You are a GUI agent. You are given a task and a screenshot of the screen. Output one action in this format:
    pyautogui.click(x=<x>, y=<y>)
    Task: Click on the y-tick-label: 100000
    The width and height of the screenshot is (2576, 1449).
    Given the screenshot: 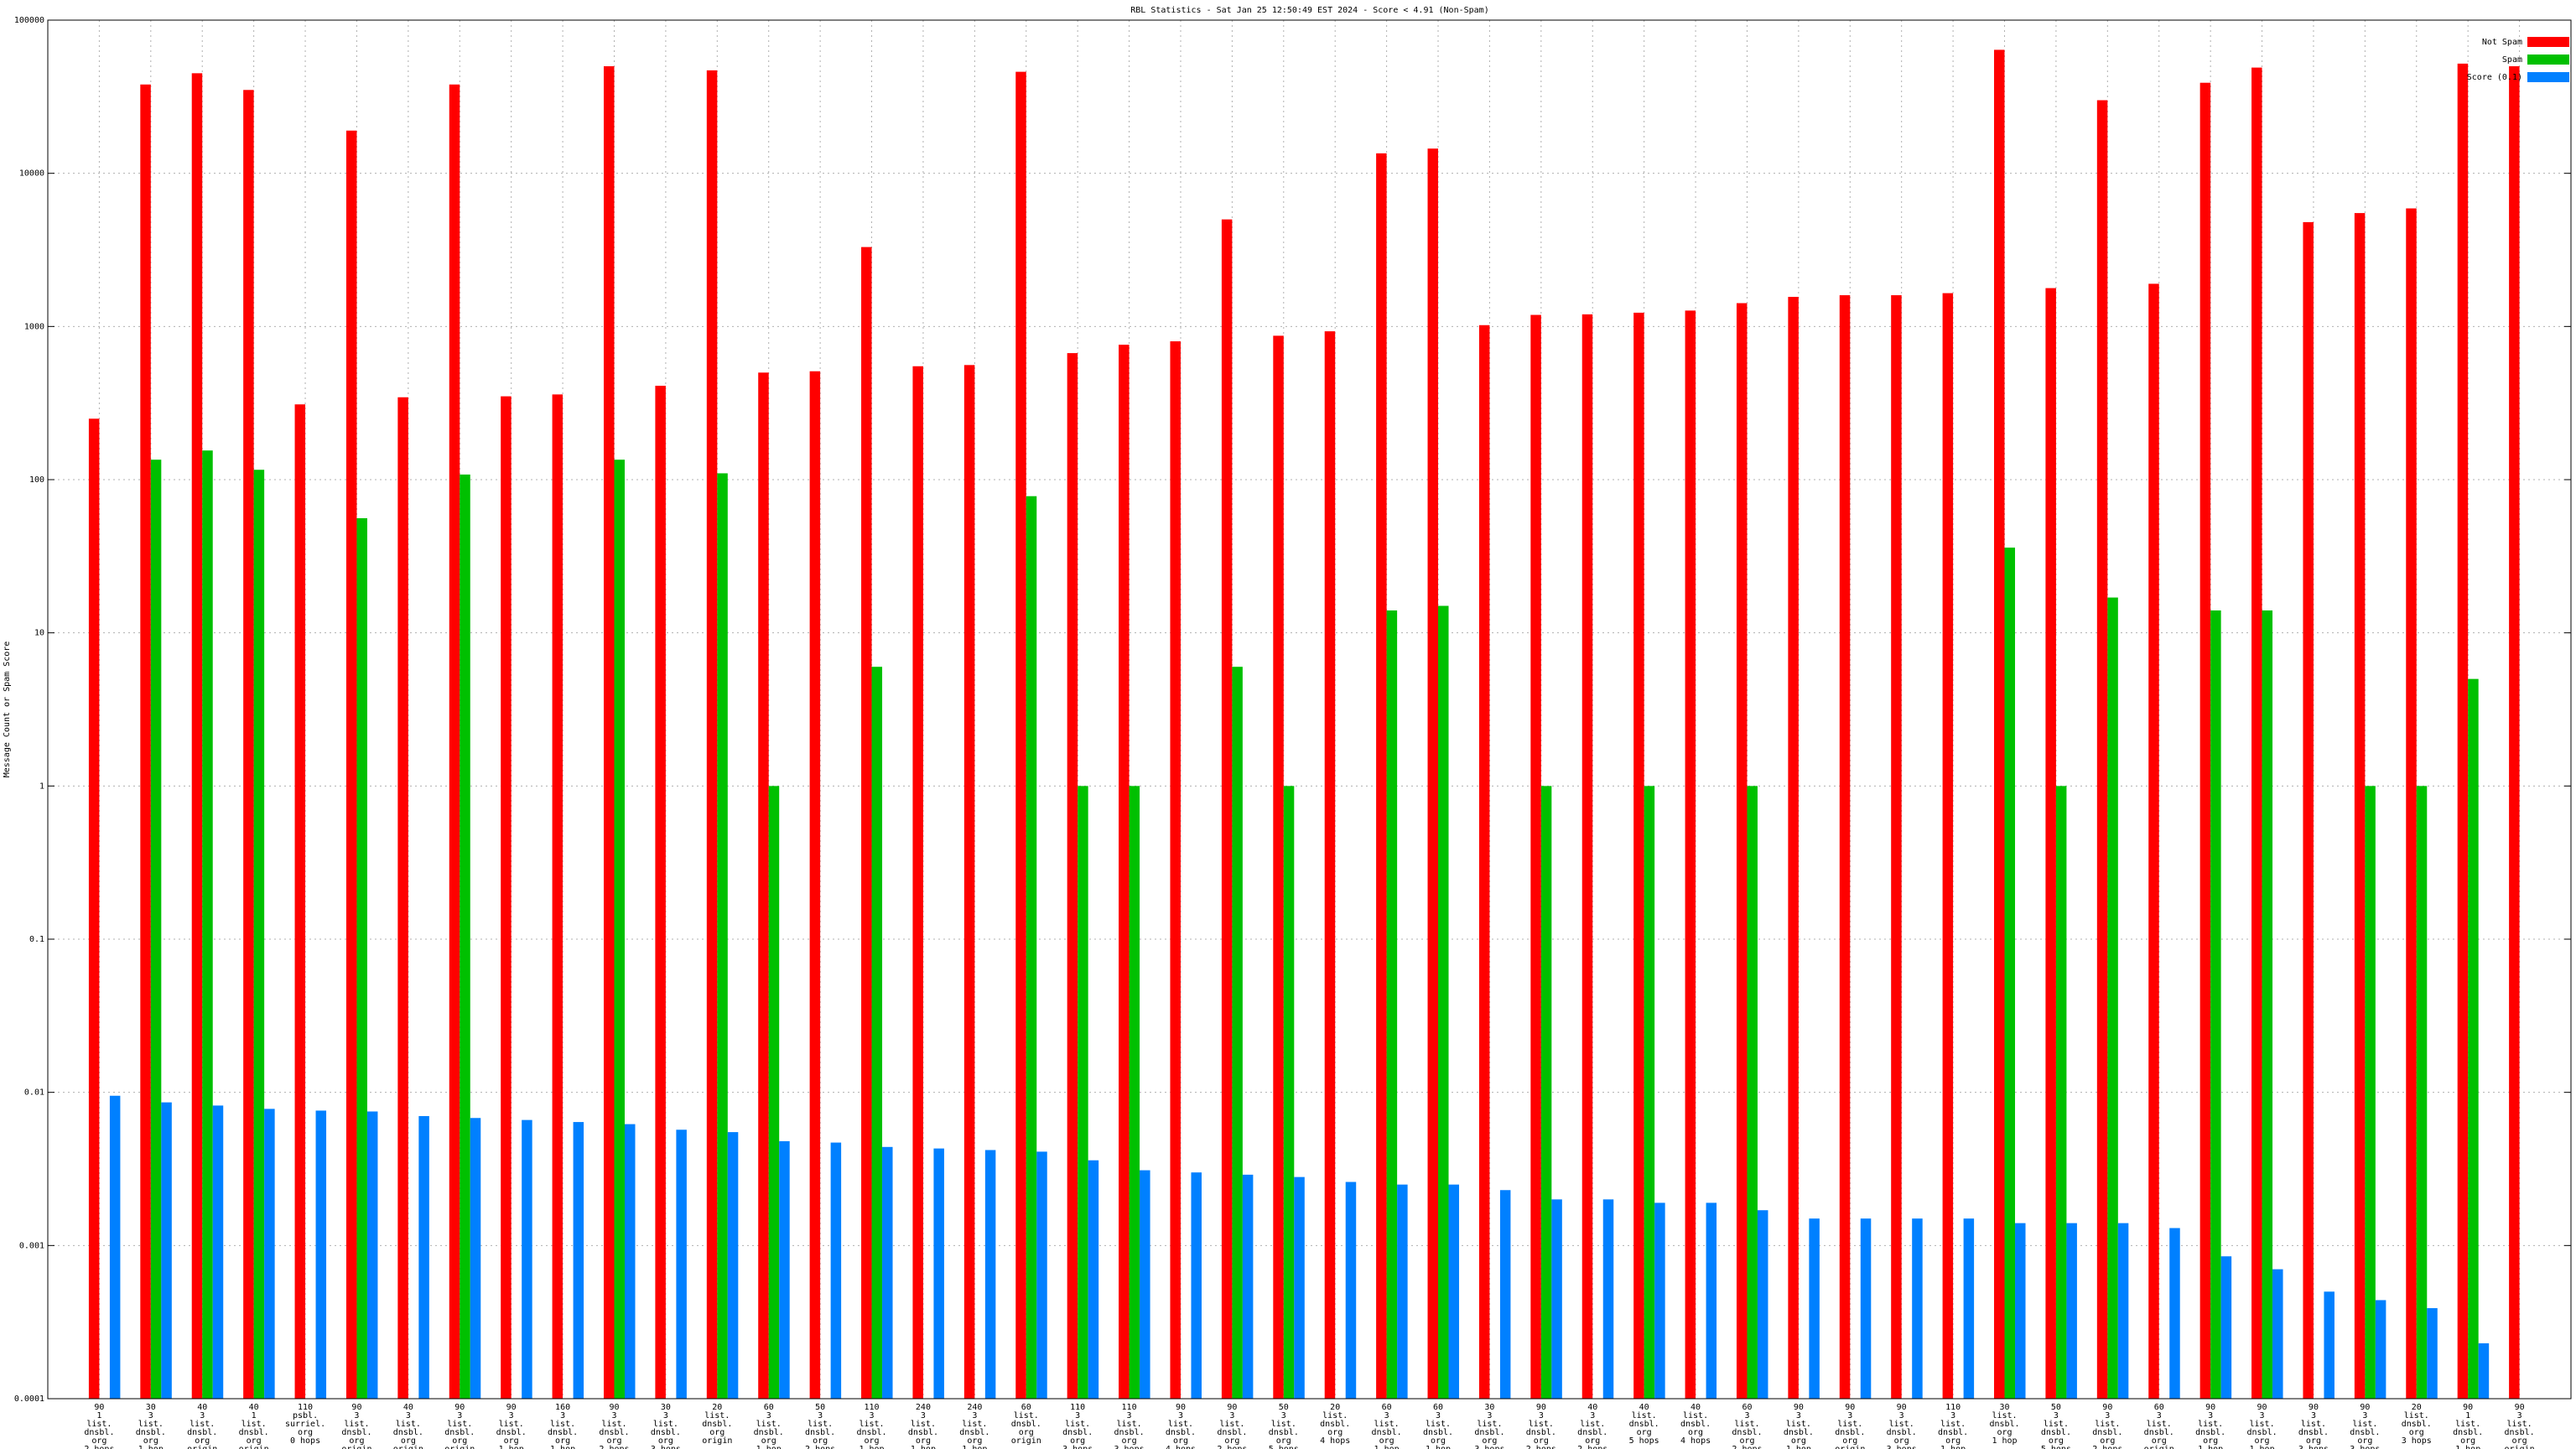 What is the action you would take?
    pyautogui.click(x=29, y=20)
    